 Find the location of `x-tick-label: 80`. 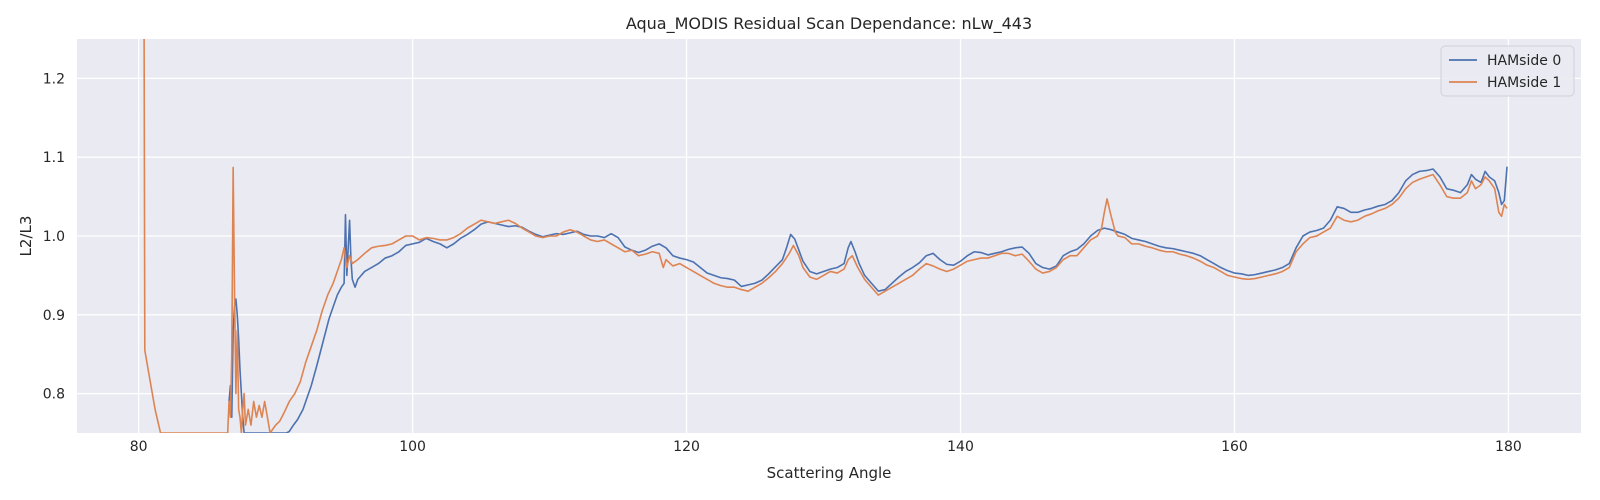

x-tick-label: 80 is located at coordinates (139, 447).